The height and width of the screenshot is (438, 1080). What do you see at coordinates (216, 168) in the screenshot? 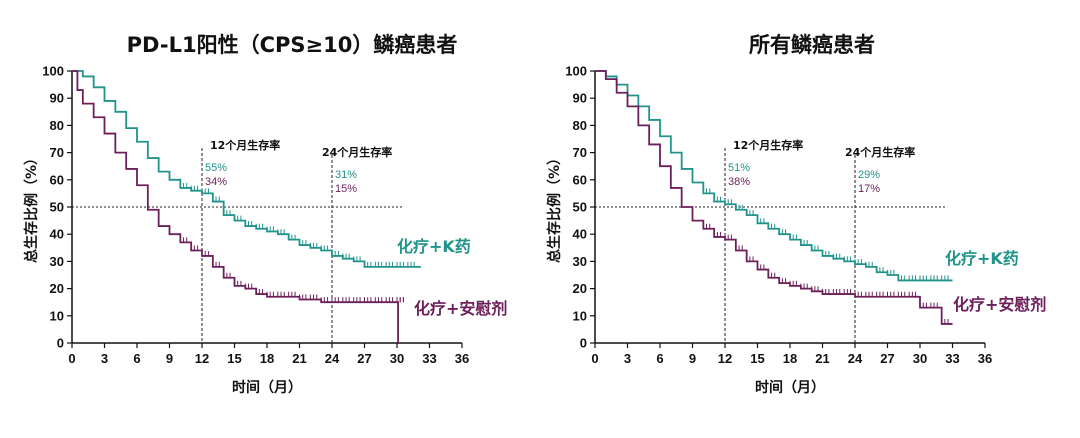
I see `annotation-k-value: 55%` at bounding box center [216, 168].